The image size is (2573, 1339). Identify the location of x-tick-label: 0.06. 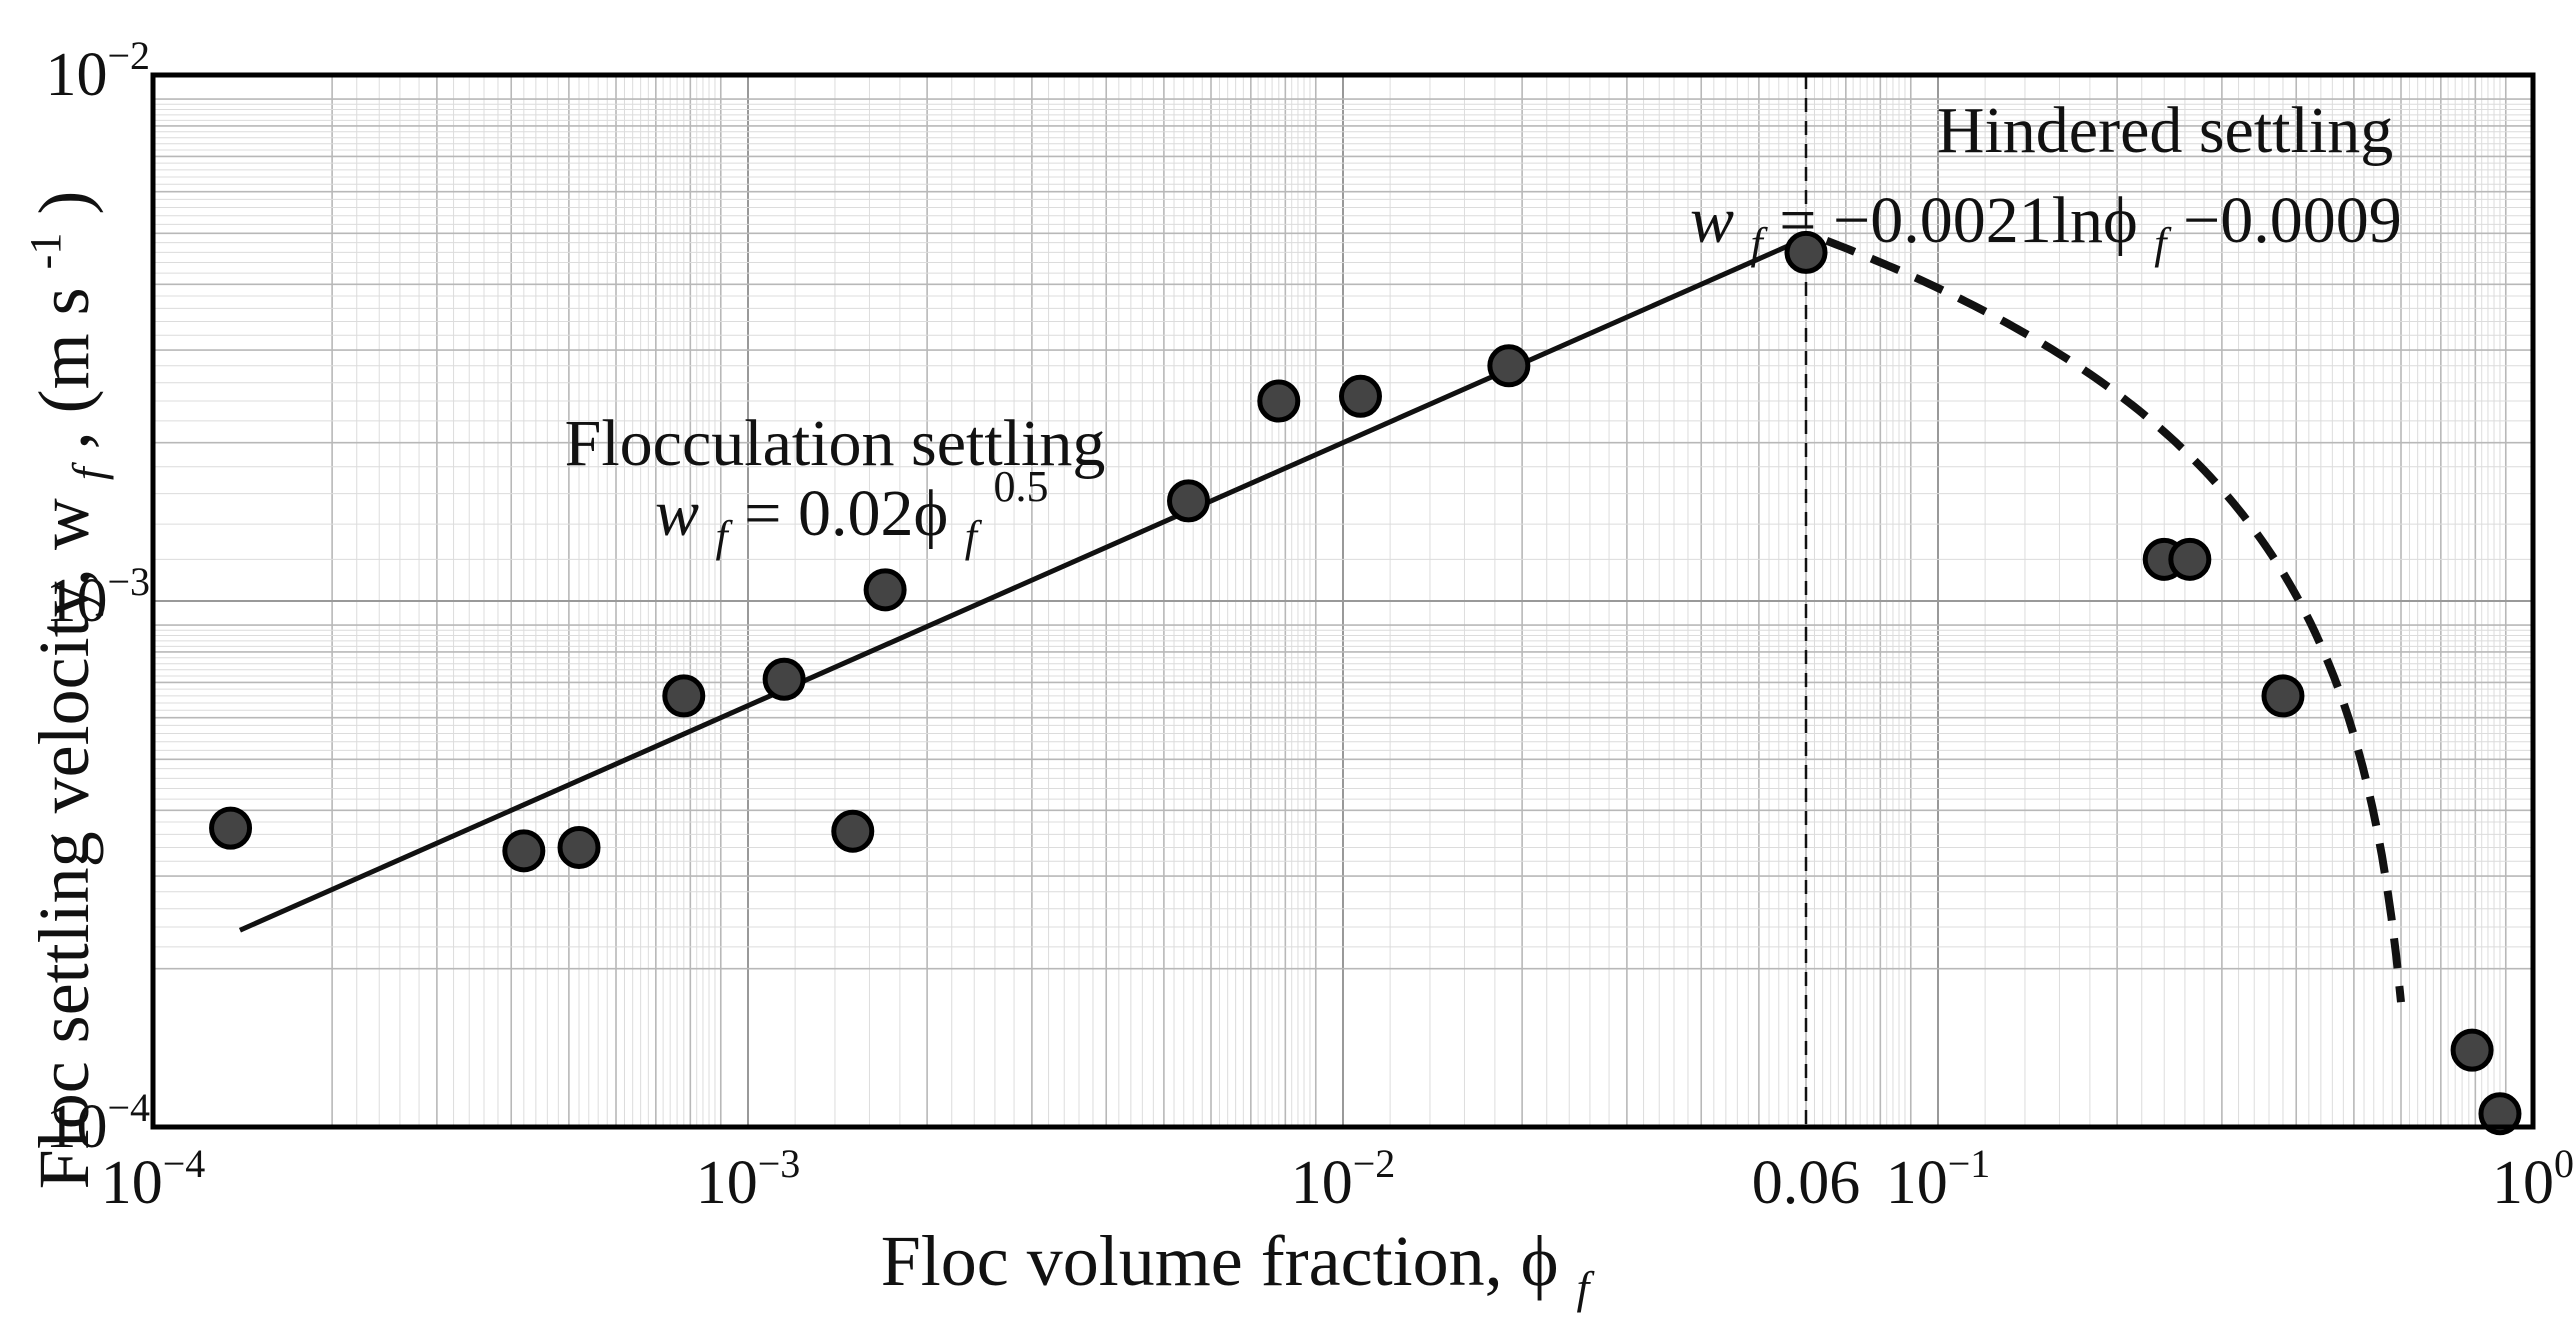
(1806, 1183).